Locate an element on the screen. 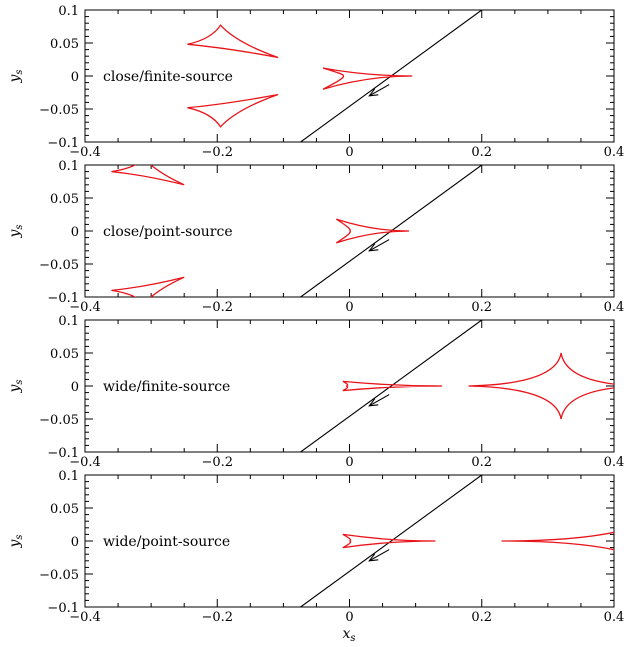 The image size is (631, 647). x-axis-label: xs is located at coordinates (348, 635).